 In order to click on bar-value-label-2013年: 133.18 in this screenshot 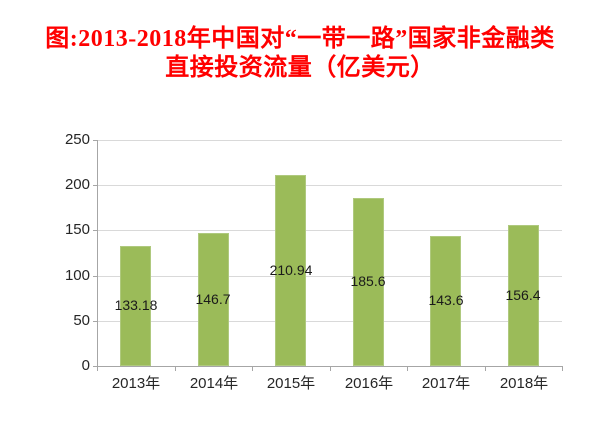, I will do `click(136, 305)`.